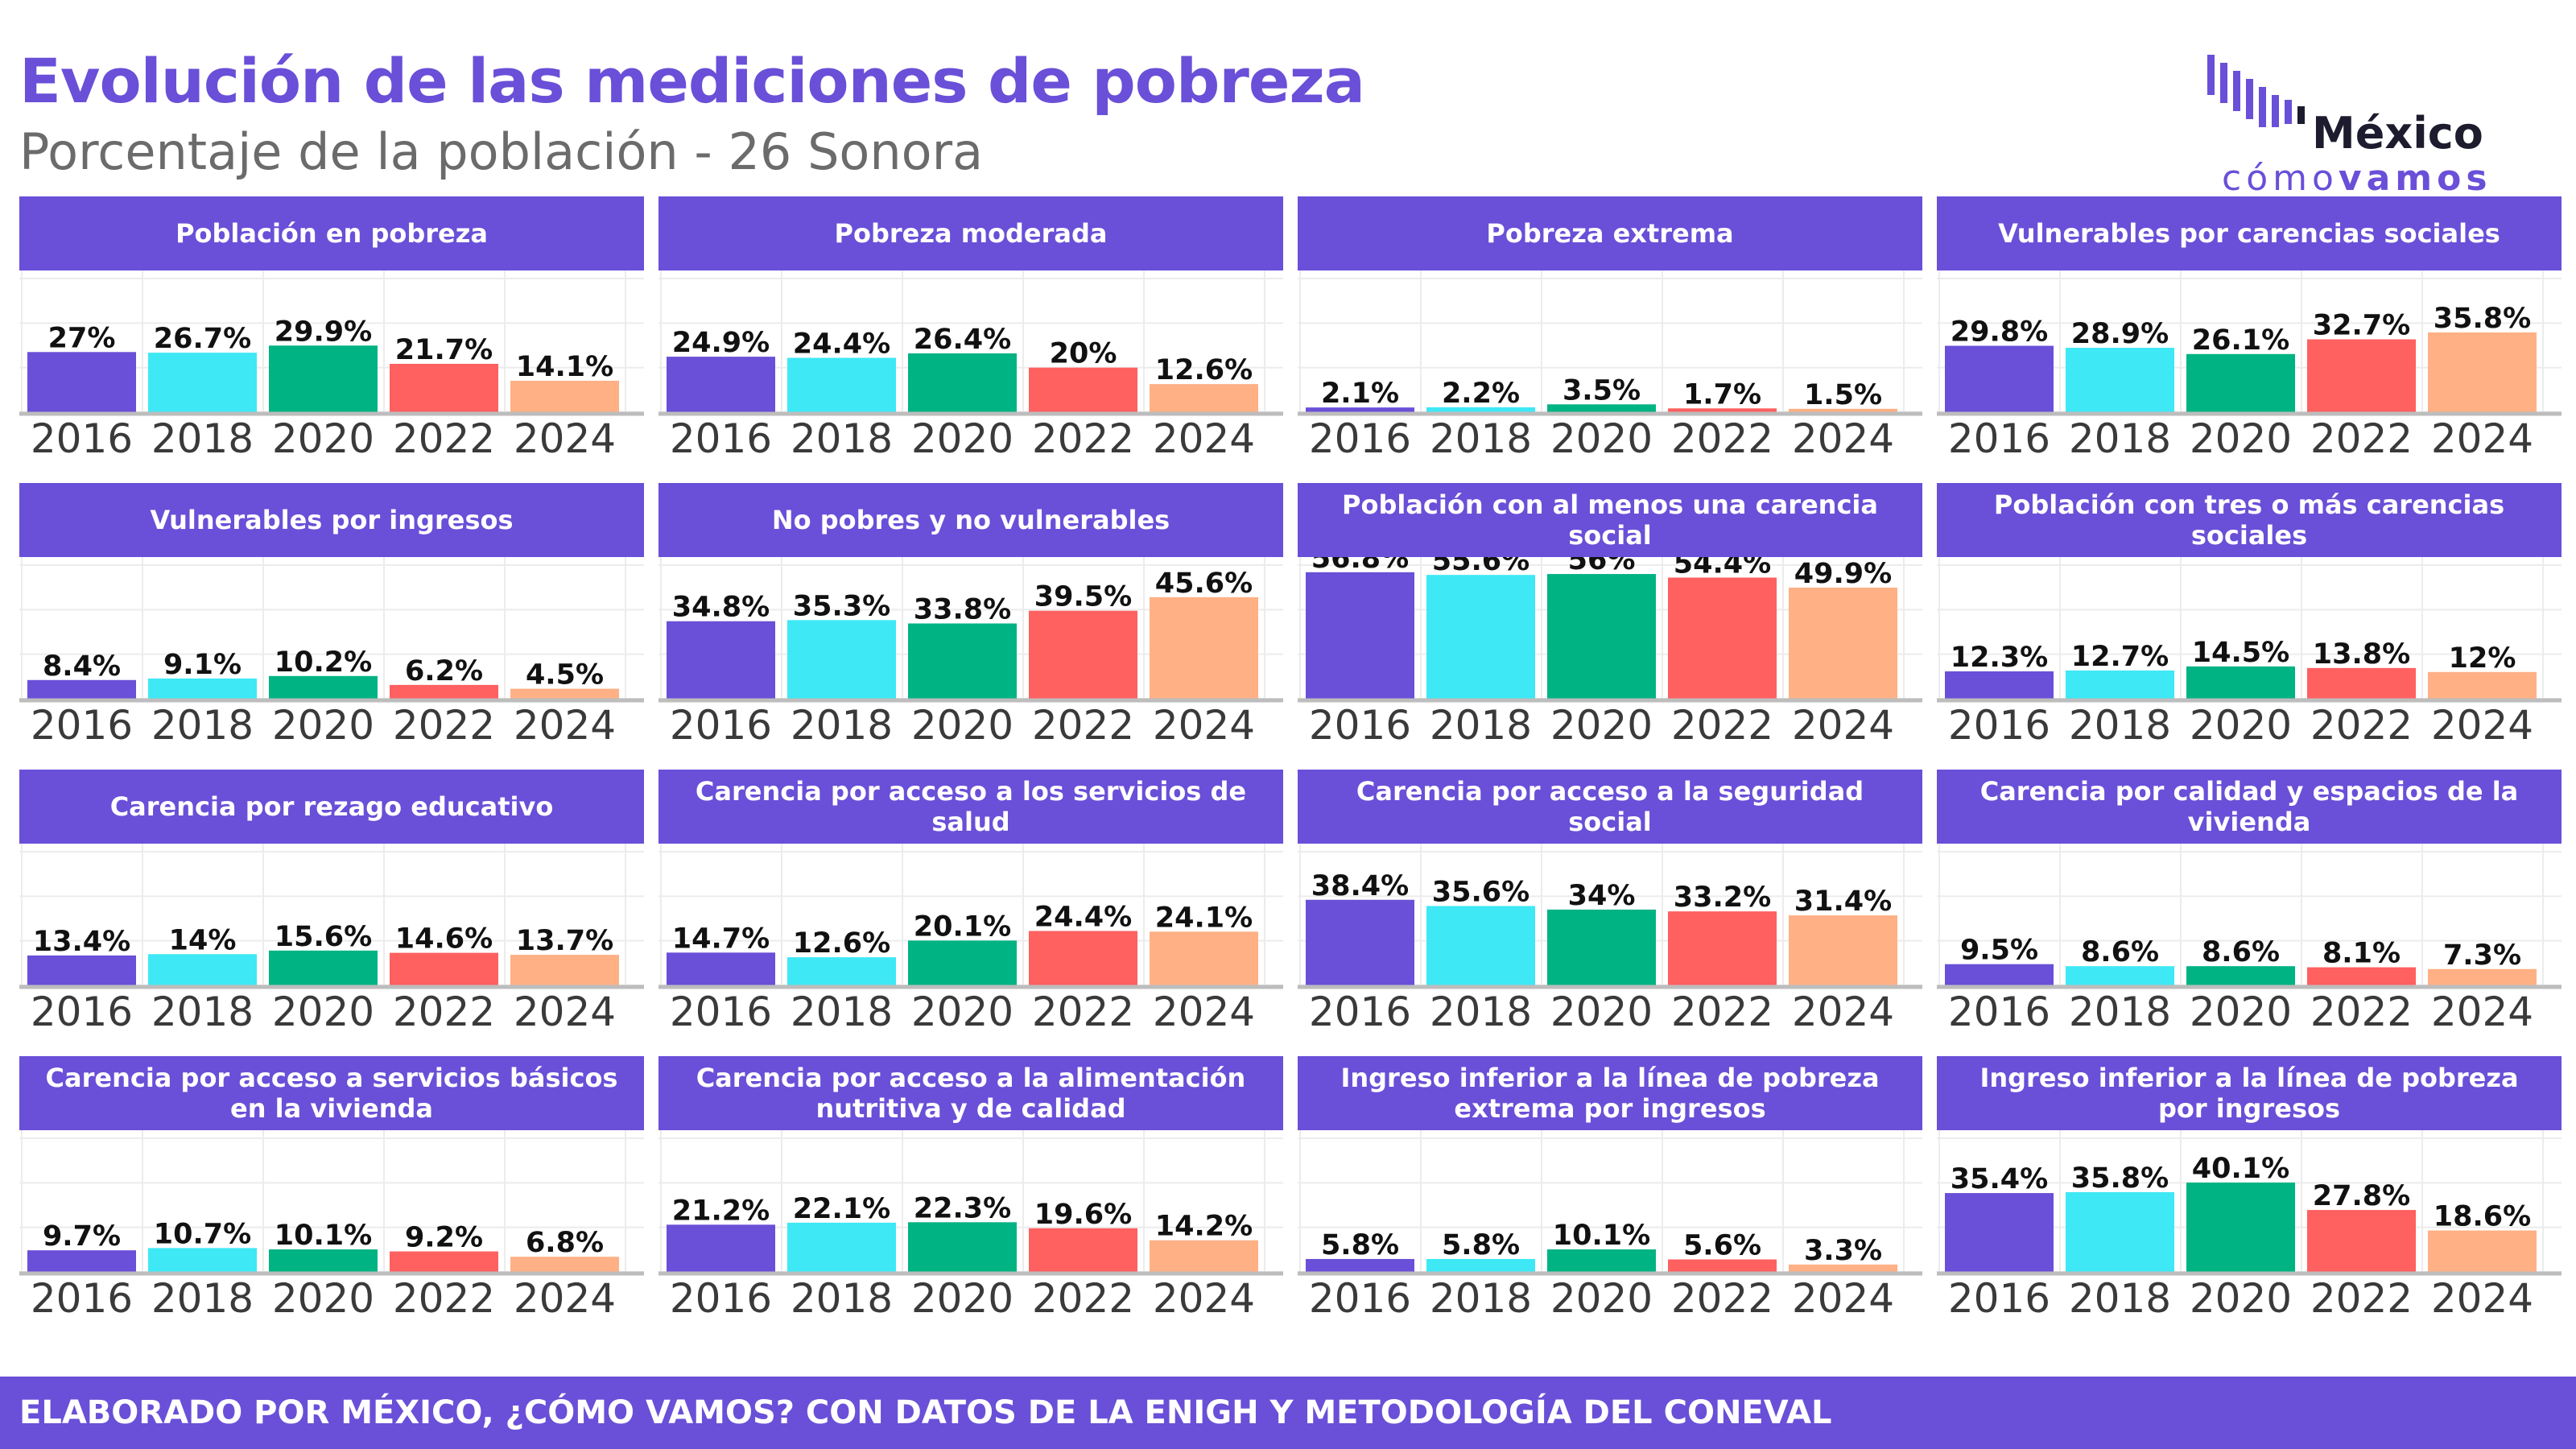  Describe the element at coordinates (971, 233) in the screenshot. I see `chart-title: Pobreza moderada` at that location.